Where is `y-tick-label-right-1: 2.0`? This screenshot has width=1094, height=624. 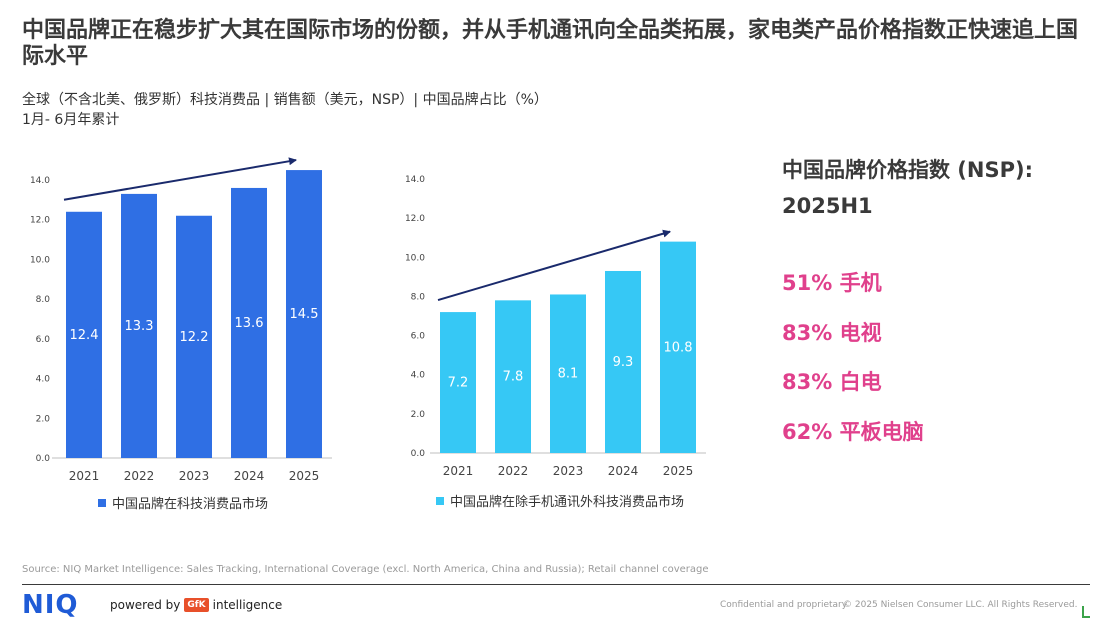
y-tick-label-right-1: 2.0 is located at coordinates (418, 415).